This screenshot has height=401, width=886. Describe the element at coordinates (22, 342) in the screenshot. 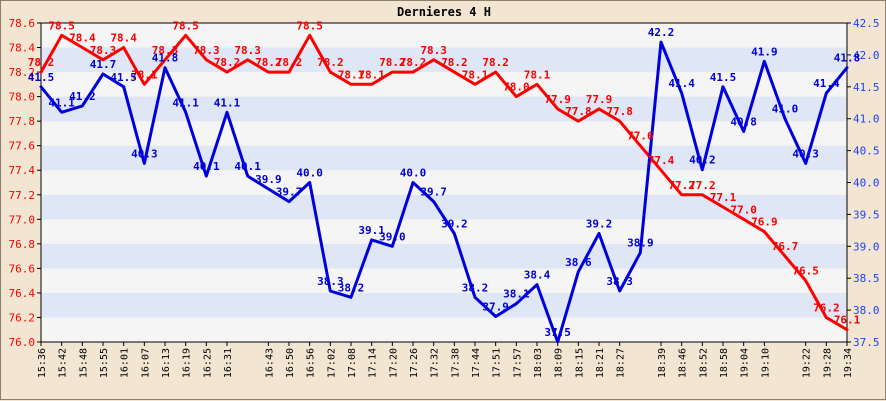

I see `left-axis-tick-label: 76.0` at that location.